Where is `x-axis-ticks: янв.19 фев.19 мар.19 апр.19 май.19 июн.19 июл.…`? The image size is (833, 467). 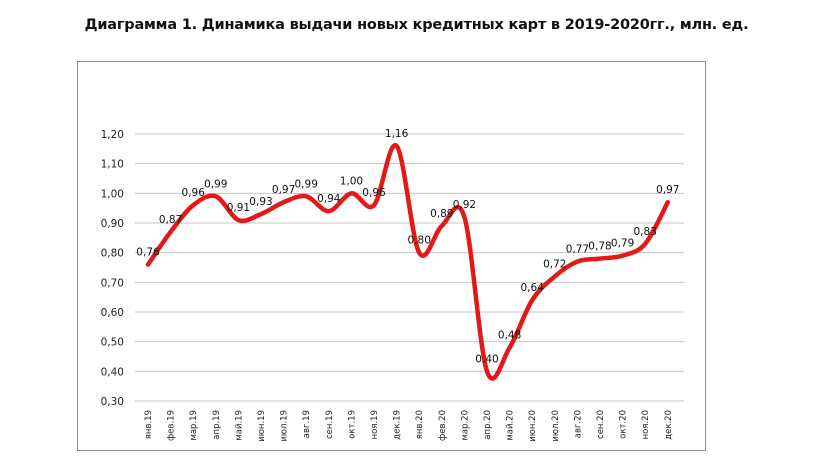 x-axis-ticks: янв.19 фев.19 мар.19 апр.19 май.19 июн.19 июл.… is located at coordinates (409, 426).